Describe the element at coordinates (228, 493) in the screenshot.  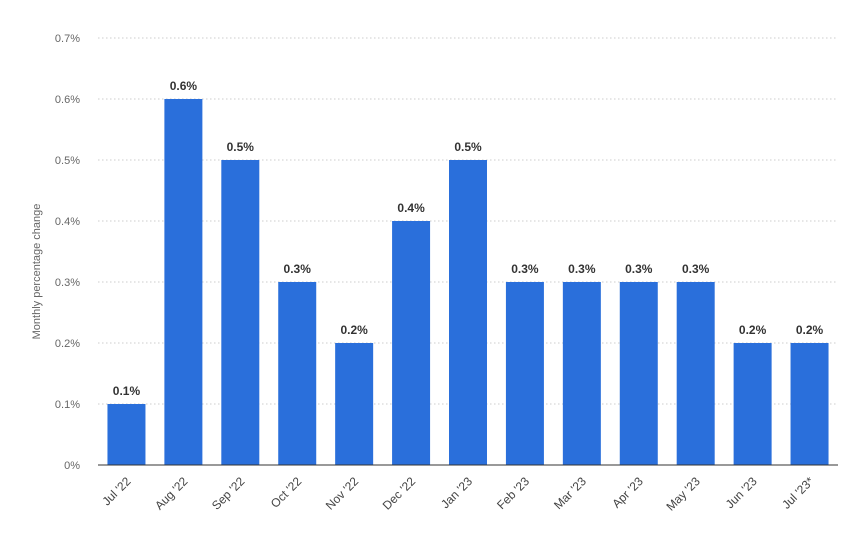
I see `x-tick-label: Sep '22` at that location.